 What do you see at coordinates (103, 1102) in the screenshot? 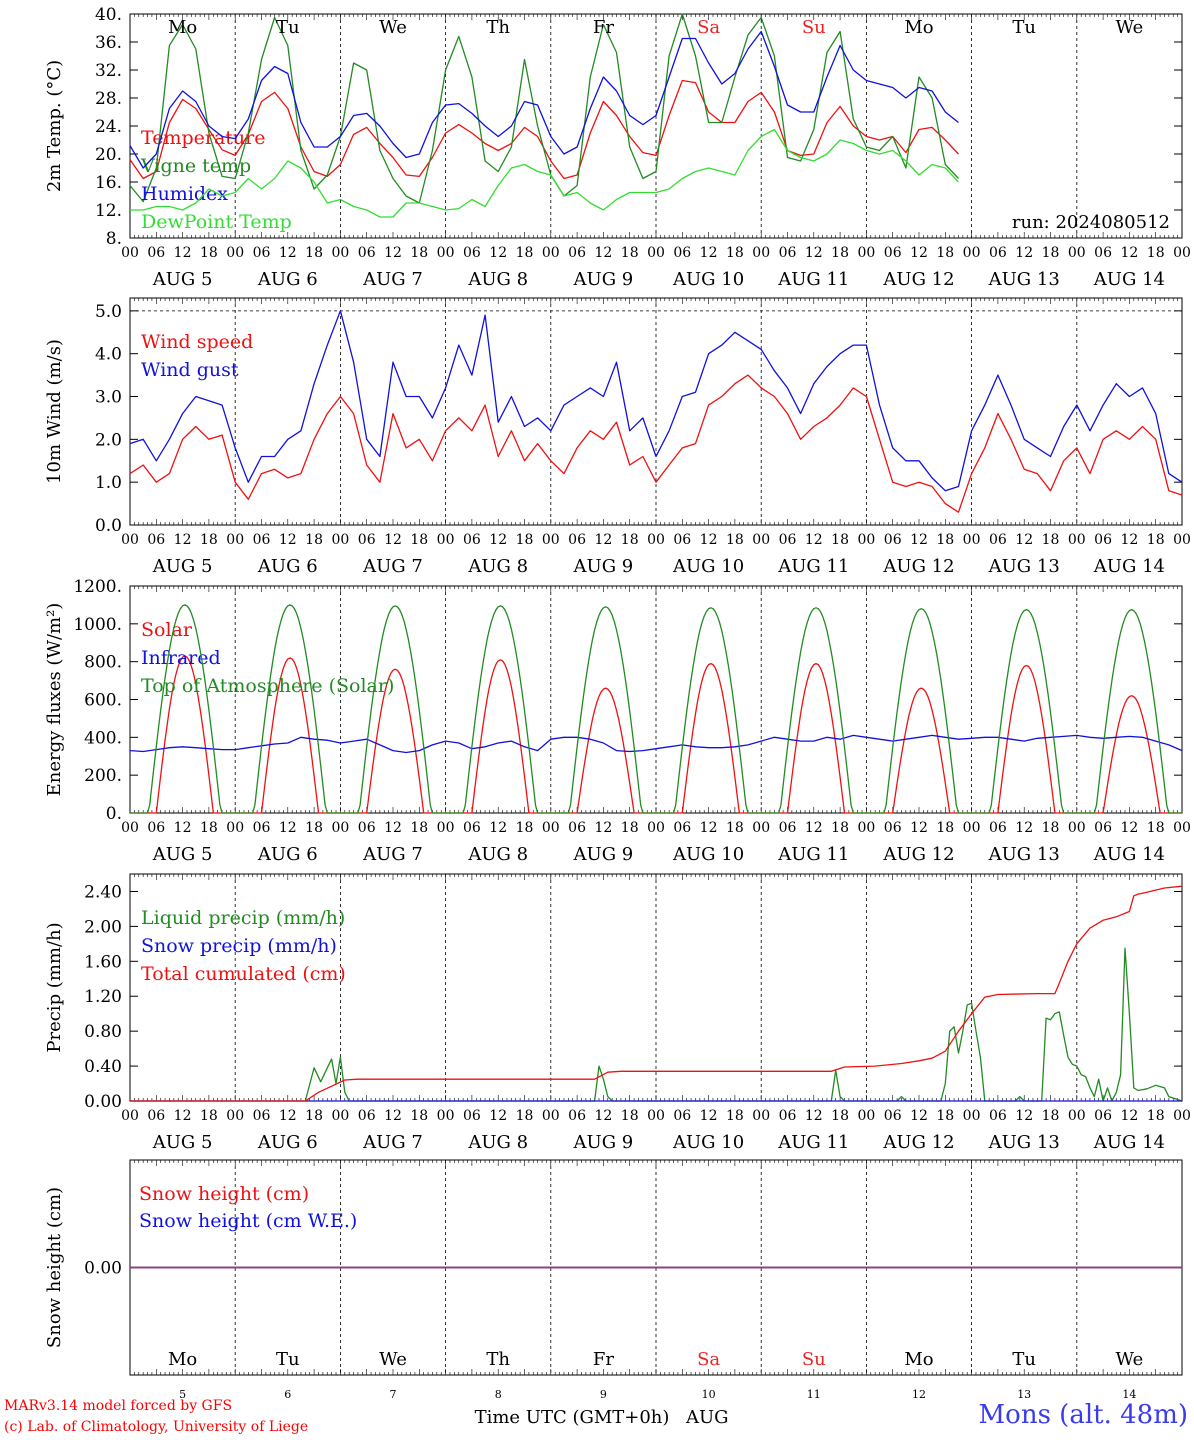
I see `precip-y-tick-label: 0.00` at bounding box center [103, 1102].